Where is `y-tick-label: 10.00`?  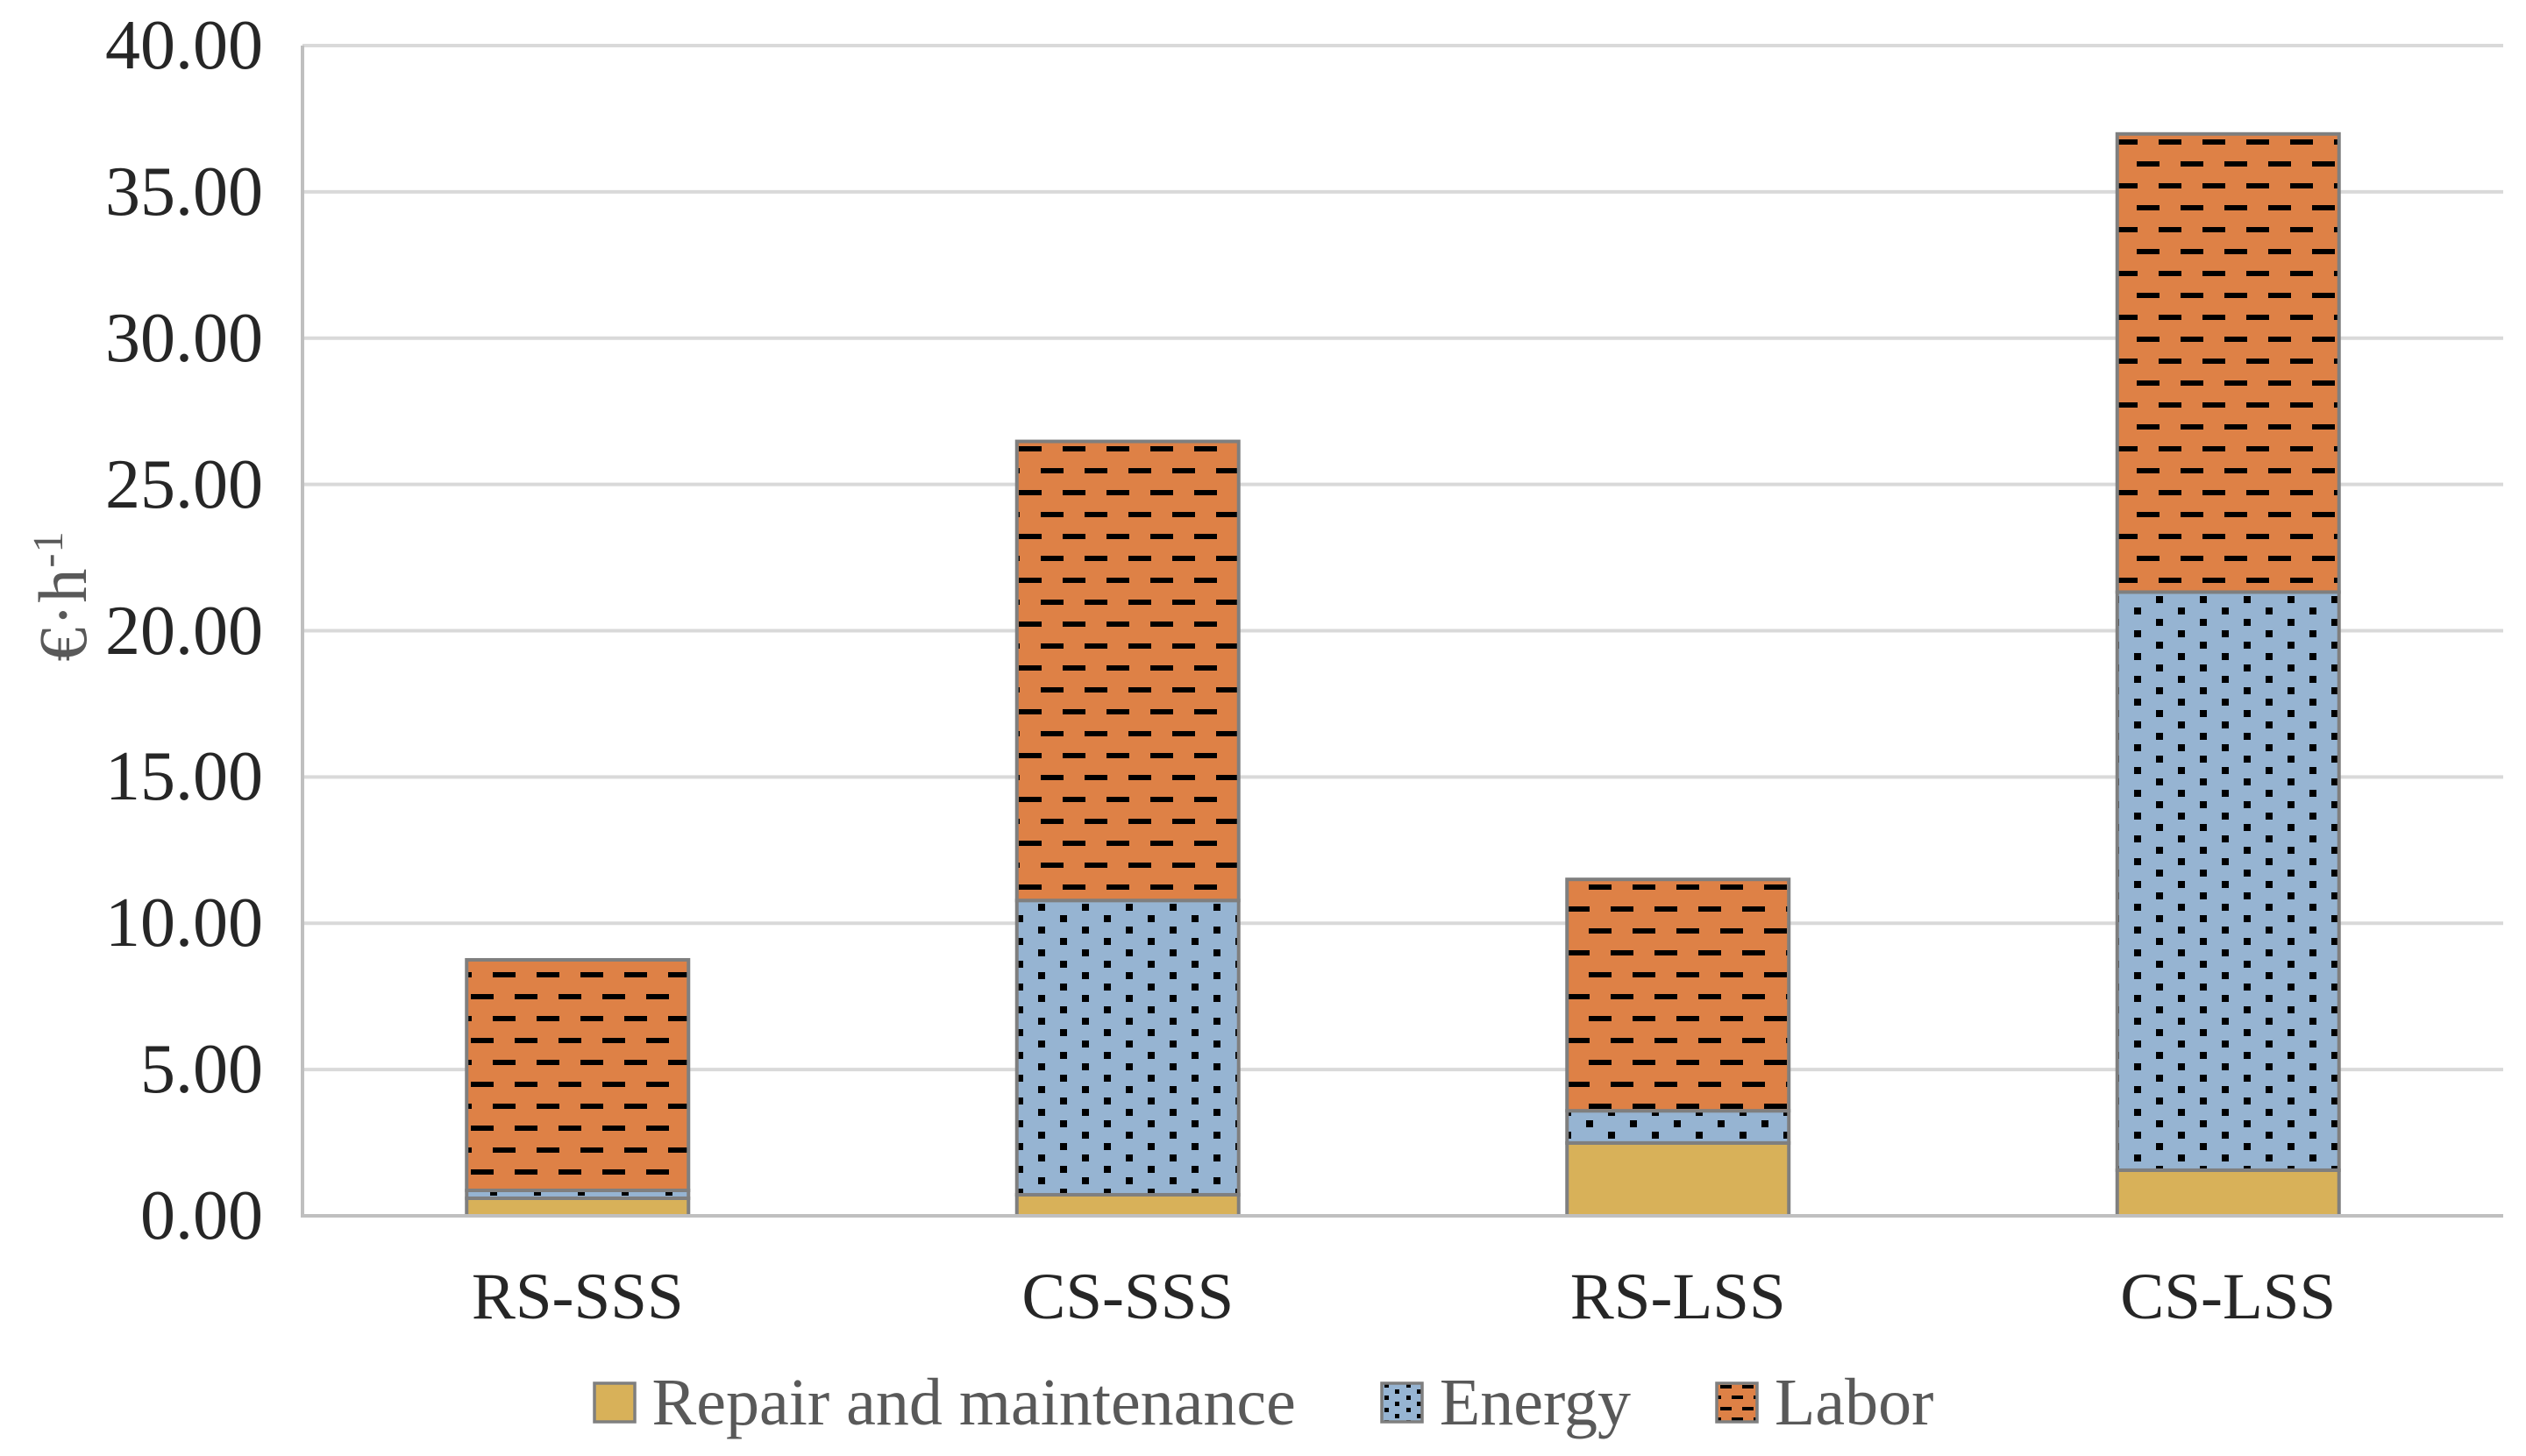 y-tick-label: 10.00 is located at coordinates (184, 923).